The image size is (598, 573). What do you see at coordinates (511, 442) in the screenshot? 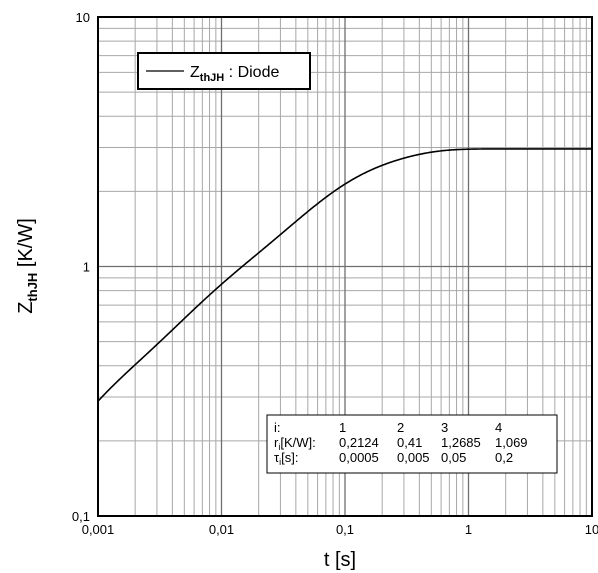
I see `param-cell: 1,069` at bounding box center [511, 442].